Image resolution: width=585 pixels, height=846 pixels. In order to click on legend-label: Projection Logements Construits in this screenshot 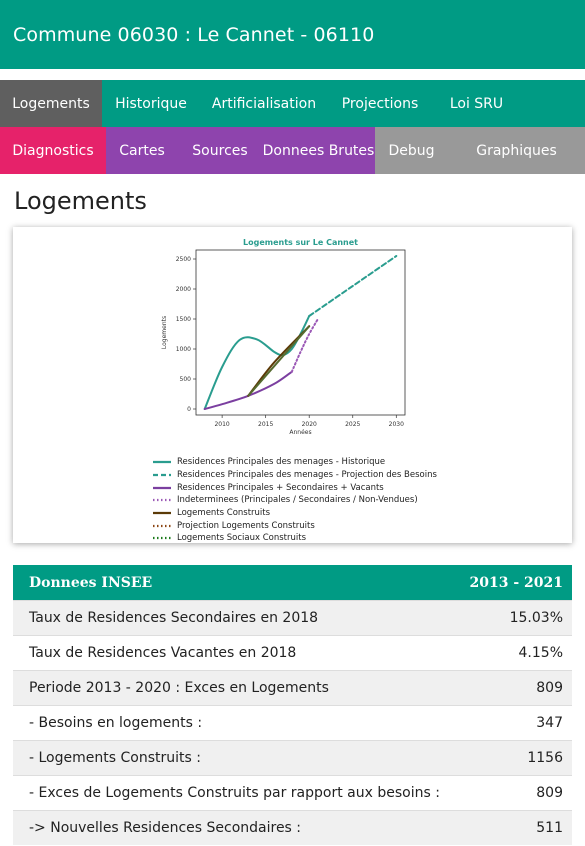, I will do `click(246, 525)`.